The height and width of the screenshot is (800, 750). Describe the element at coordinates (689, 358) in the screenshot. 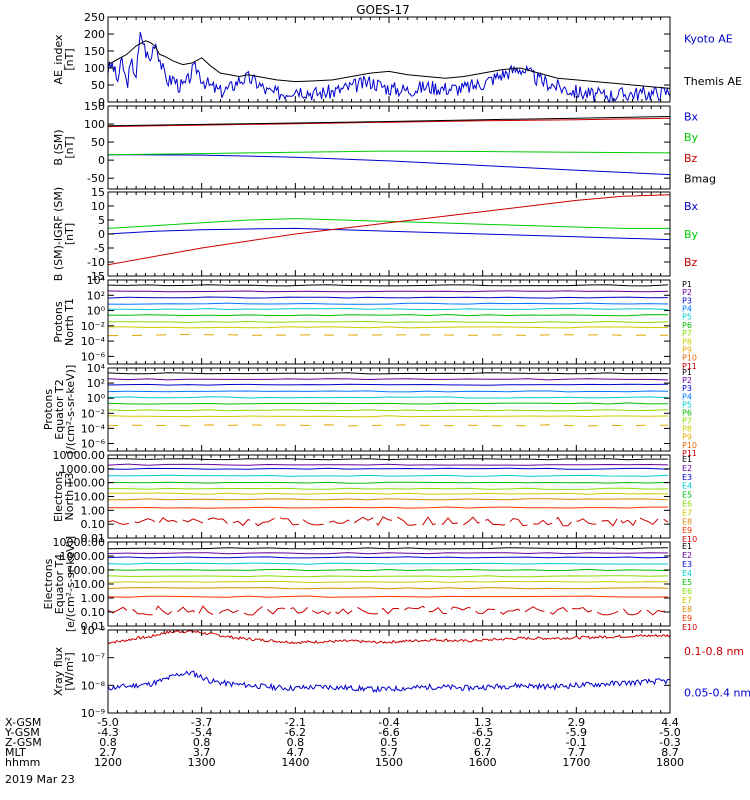

I see `channel-label: P10` at that location.